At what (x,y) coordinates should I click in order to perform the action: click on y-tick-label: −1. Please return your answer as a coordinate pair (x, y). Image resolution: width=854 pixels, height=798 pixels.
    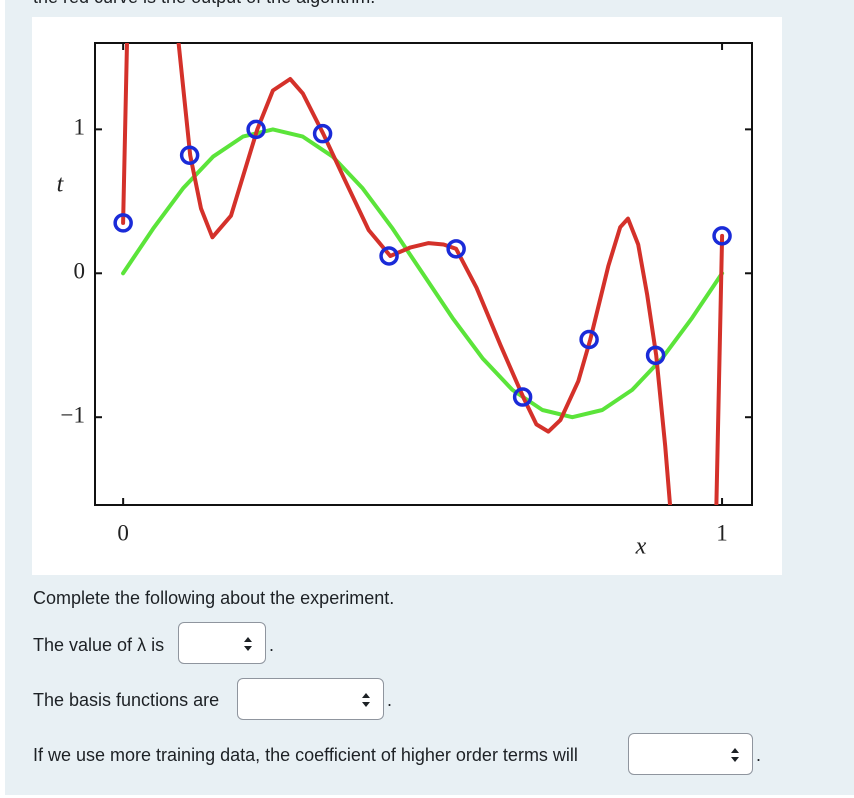
    Looking at the image, I should click on (73, 414).